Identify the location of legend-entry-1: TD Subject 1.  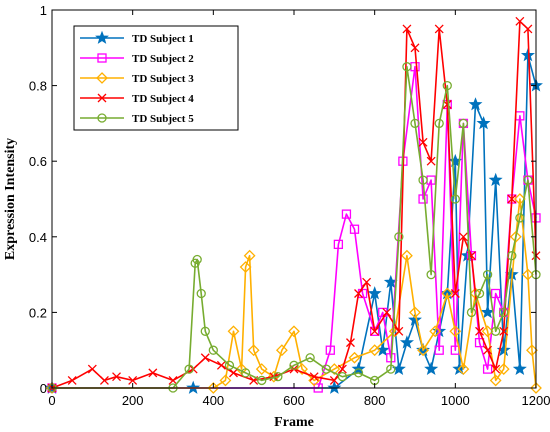
(137, 37).